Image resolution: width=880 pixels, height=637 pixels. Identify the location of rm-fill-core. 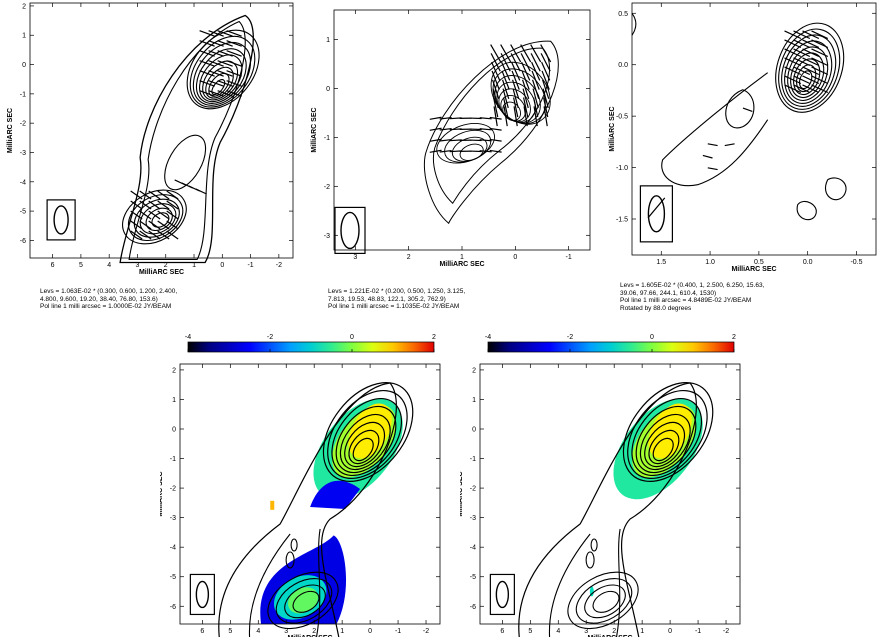
(370, 431).